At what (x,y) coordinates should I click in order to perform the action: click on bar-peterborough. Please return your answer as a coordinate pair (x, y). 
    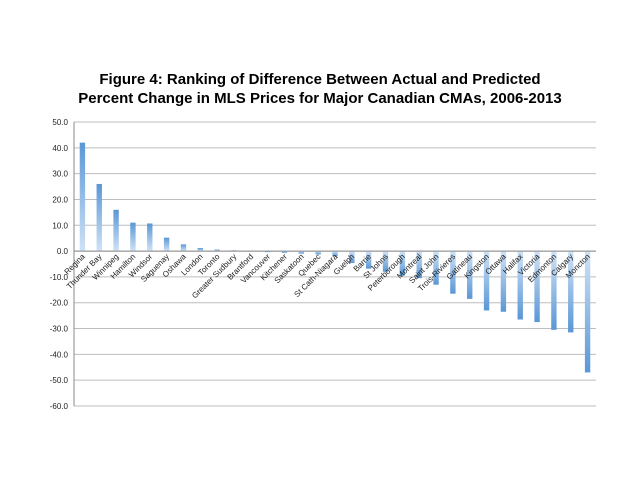
    Looking at the image, I should click on (402, 263).